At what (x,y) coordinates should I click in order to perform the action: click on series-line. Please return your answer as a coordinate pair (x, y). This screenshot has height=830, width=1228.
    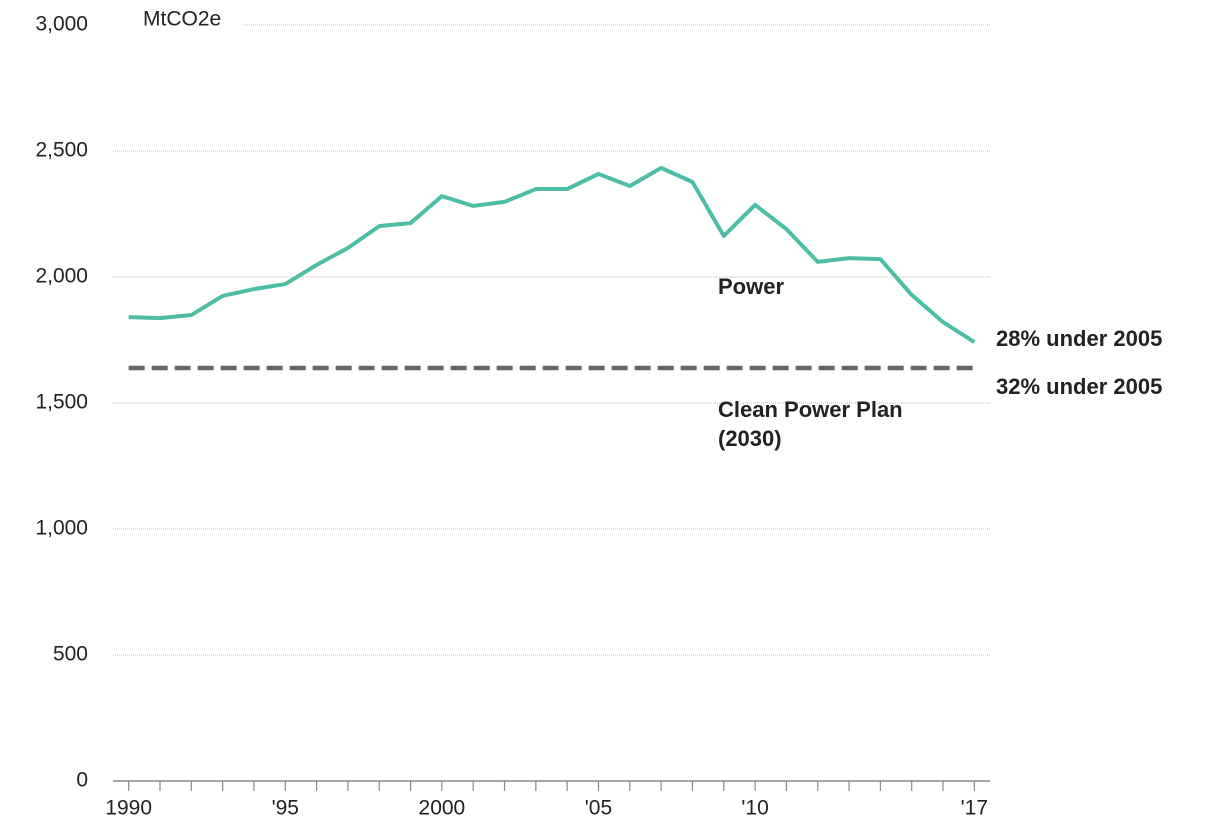
    Looking at the image, I should click on (552, 254).